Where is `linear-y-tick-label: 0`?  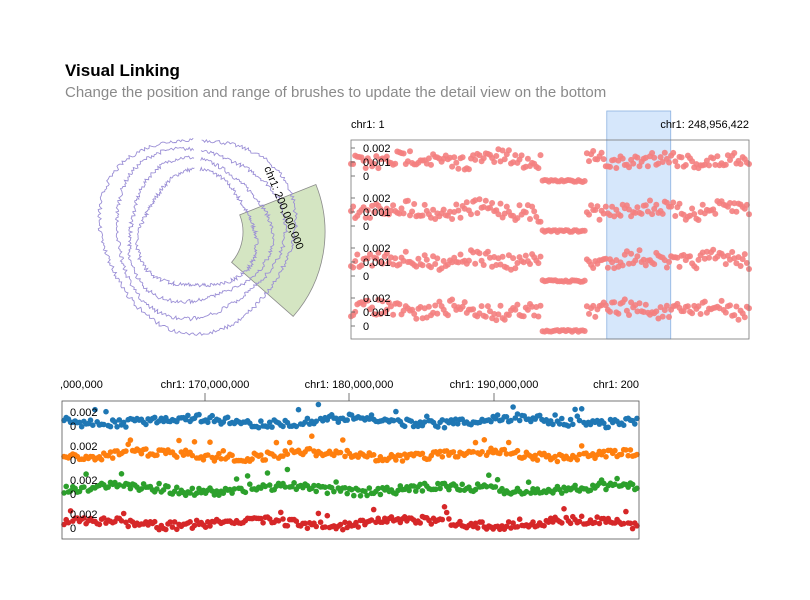 linear-y-tick-label: 0 is located at coordinates (366, 177).